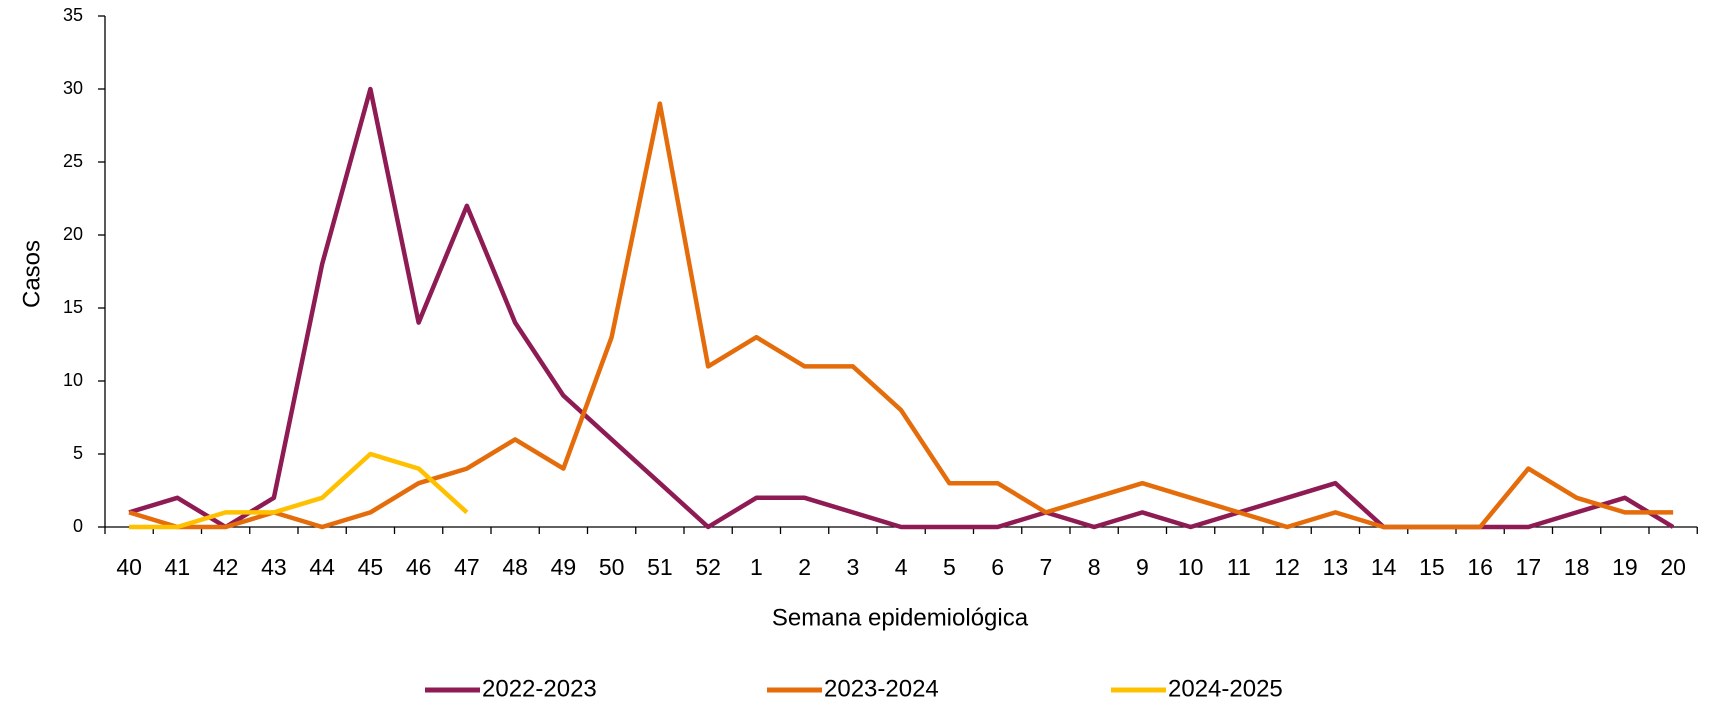 This screenshot has width=1717, height=702. I want to click on y-tick-label: 5, so click(78, 453).